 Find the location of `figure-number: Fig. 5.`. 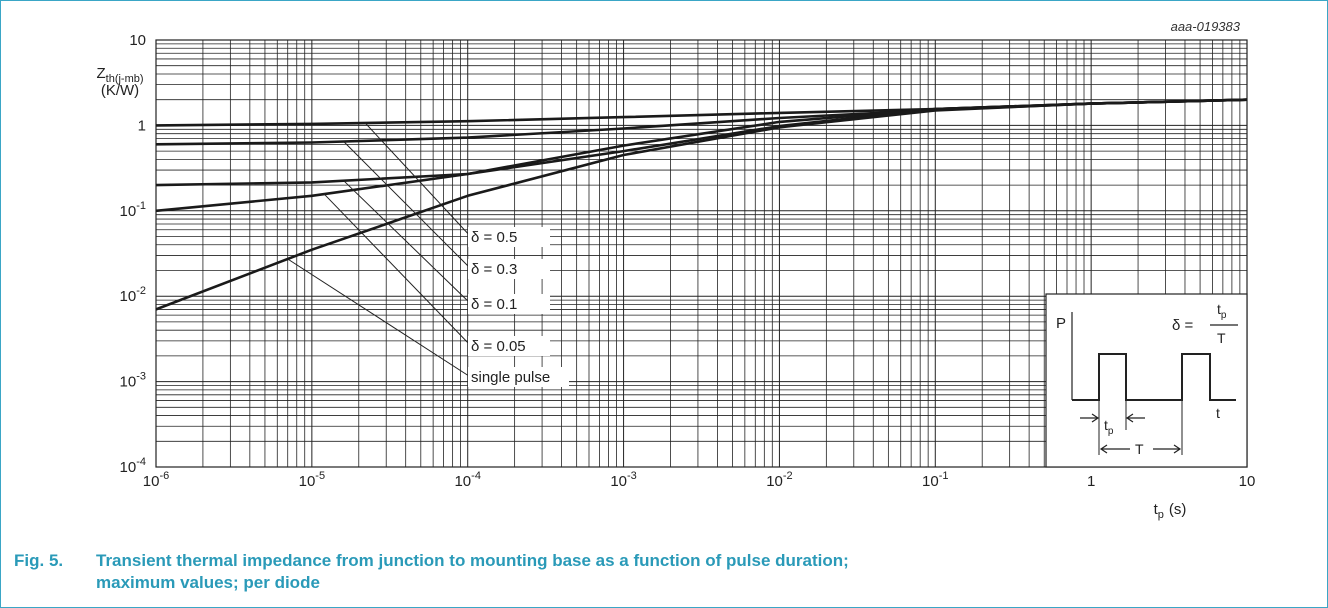

figure-number: Fig. 5. is located at coordinates (39, 560).